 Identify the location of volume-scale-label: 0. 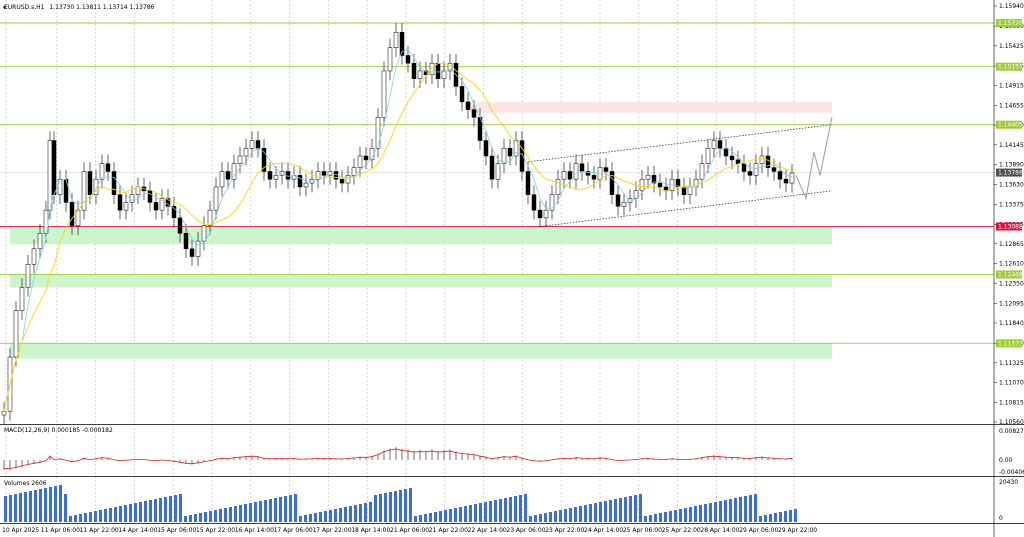
(1001, 518).